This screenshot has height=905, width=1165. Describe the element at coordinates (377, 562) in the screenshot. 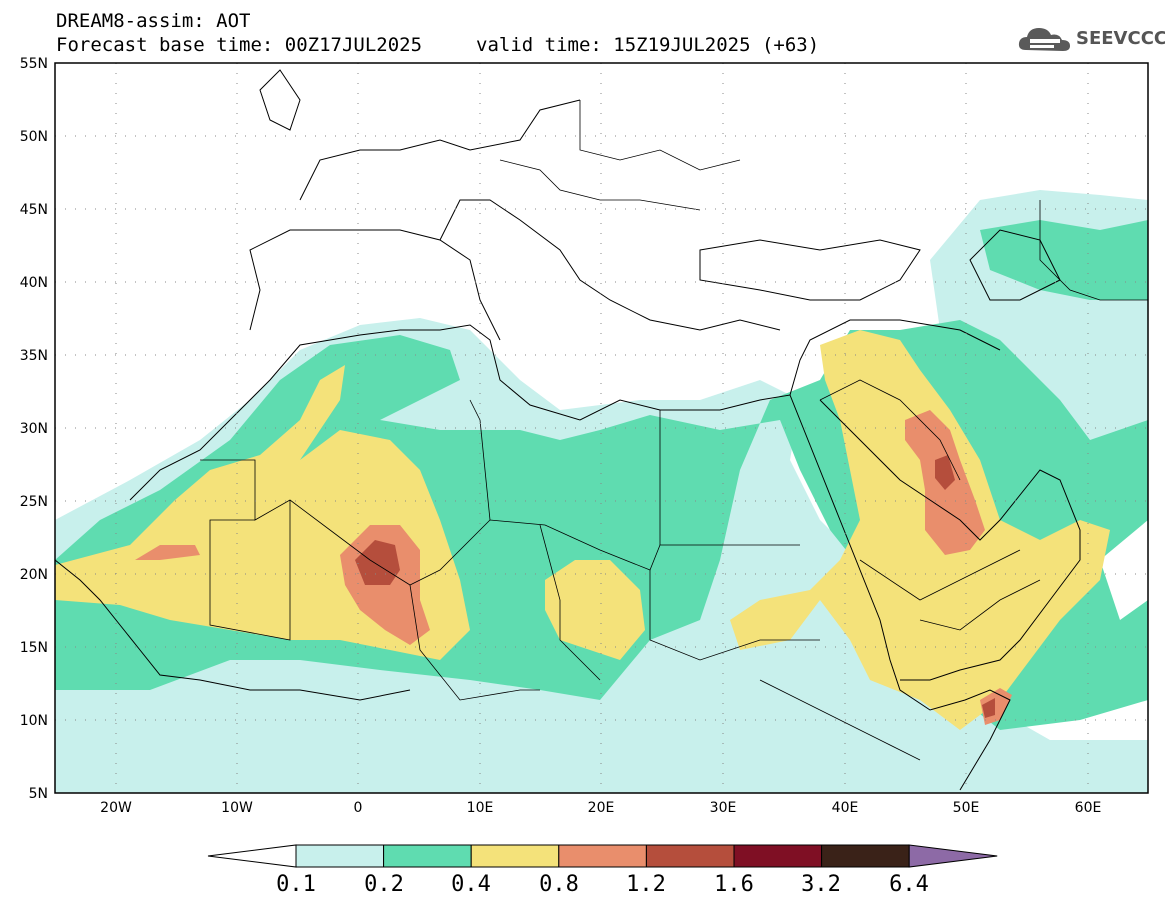

I see `aot-region-veryhigh-mali` at that location.